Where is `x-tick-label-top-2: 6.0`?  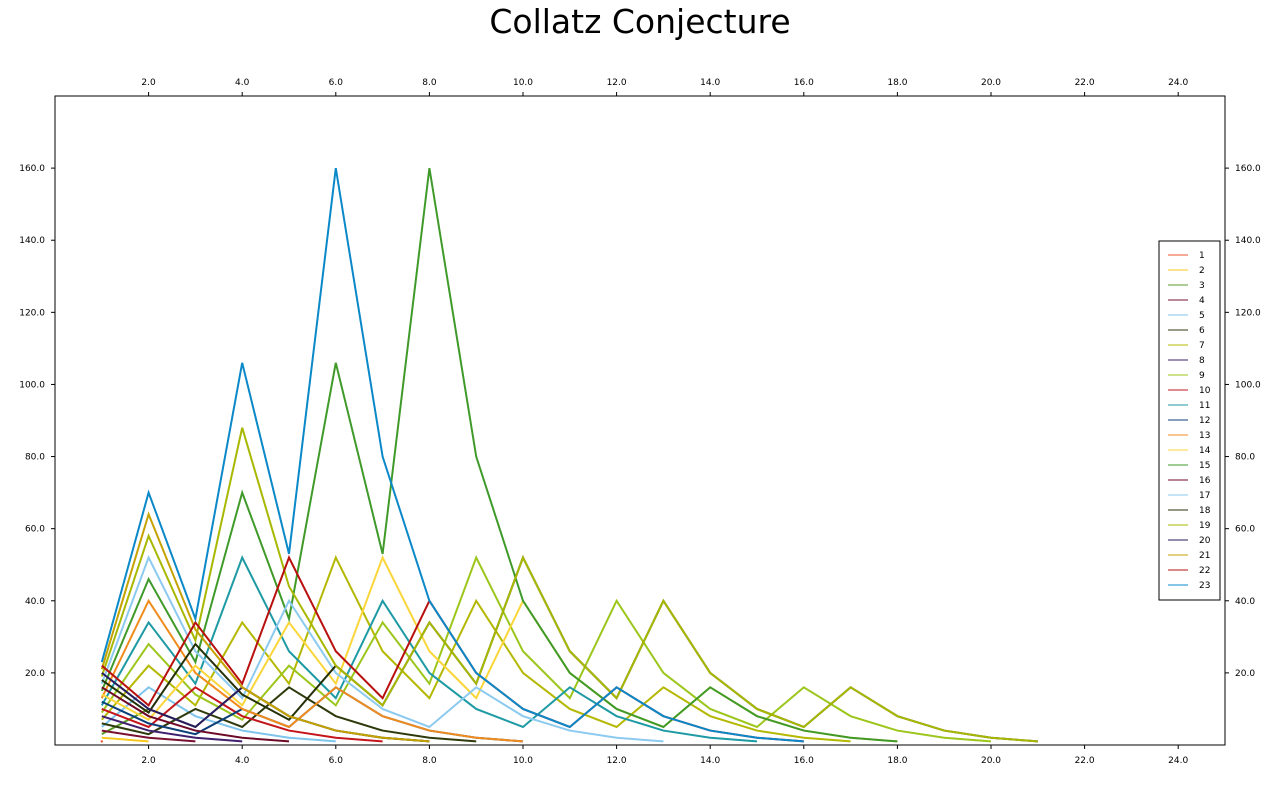 x-tick-label-top-2: 6.0 is located at coordinates (336, 83).